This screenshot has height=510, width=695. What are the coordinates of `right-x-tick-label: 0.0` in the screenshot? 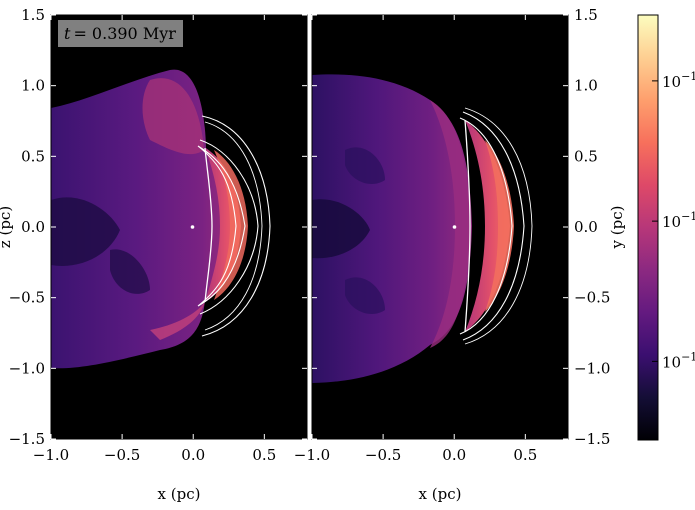 It's located at (454, 455).